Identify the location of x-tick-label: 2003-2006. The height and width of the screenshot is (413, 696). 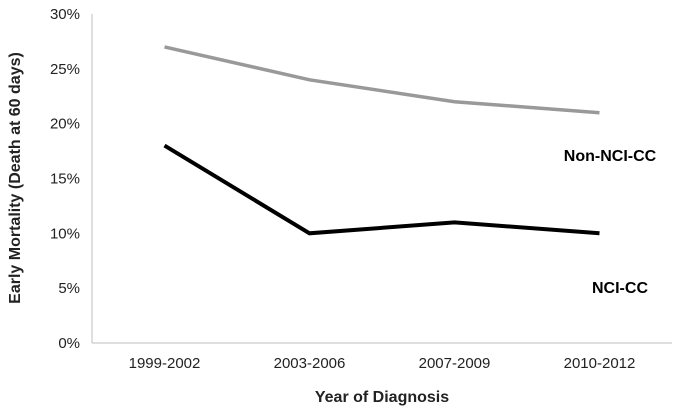
(310, 363).